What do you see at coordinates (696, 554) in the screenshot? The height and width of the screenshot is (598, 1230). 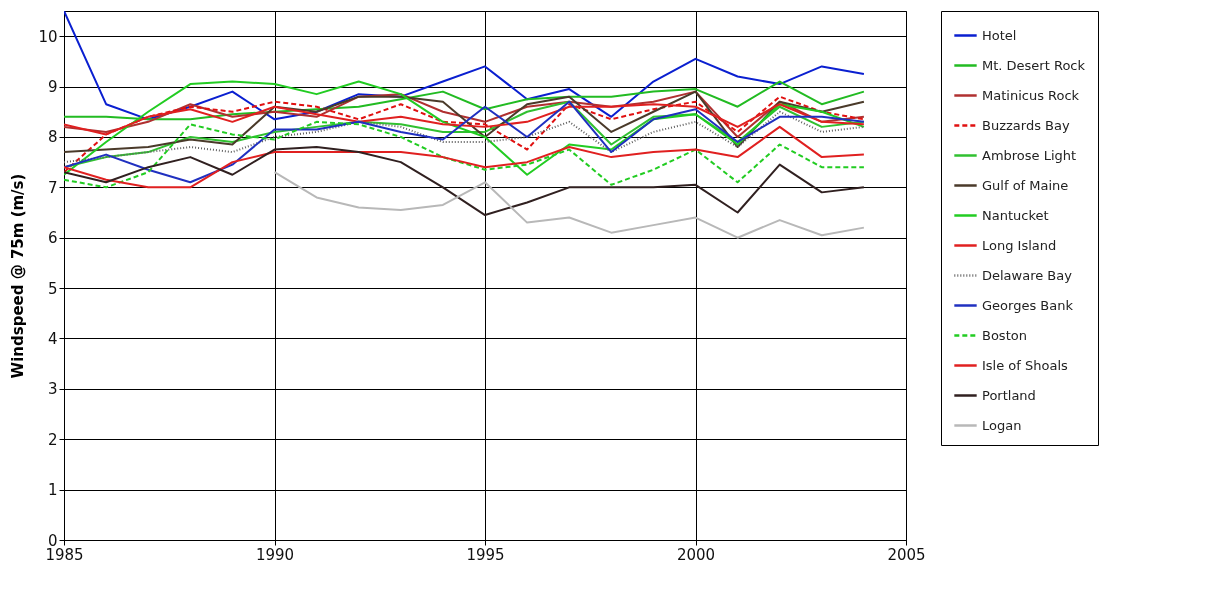 I see `x-tick-label: 2000` at bounding box center [696, 554].